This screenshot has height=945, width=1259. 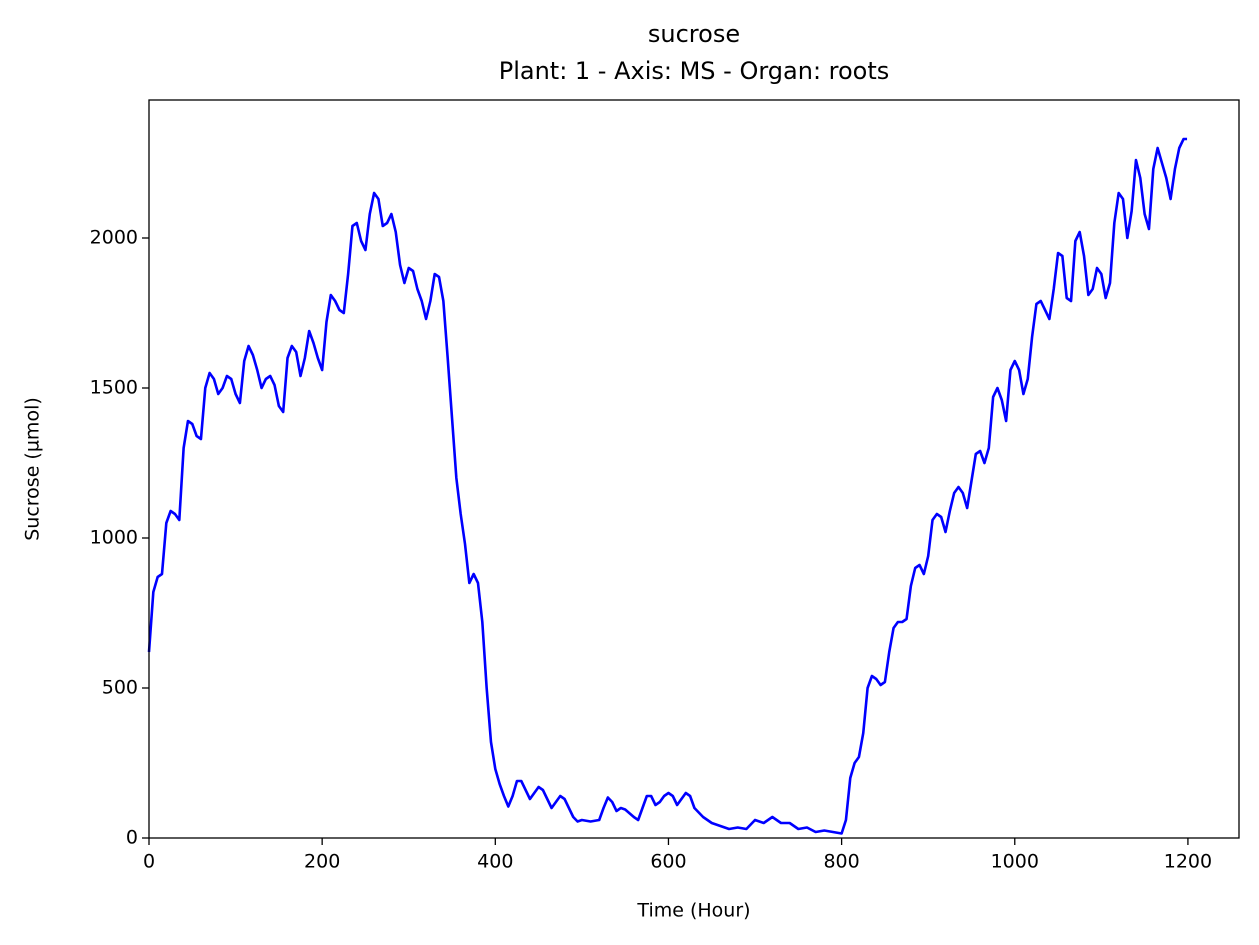 What do you see at coordinates (693, 911) in the screenshot?
I see `x-axis-label: Time (Hour)` at bounding box center [693, 911].